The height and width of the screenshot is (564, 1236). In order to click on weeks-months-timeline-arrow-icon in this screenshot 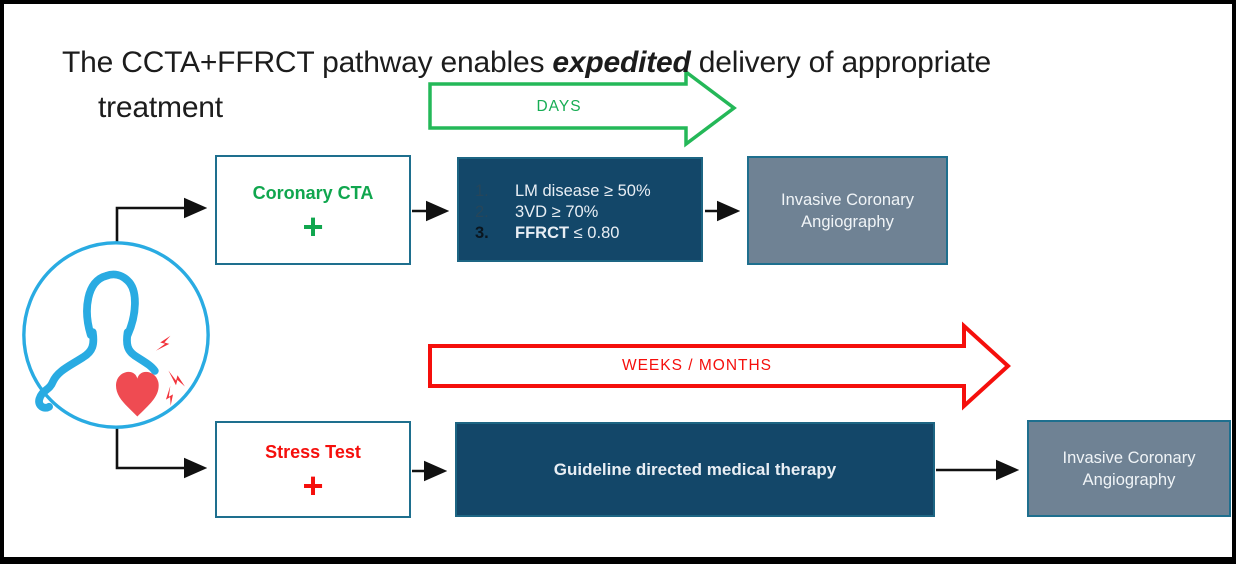, I will do `click(719, 366)`.